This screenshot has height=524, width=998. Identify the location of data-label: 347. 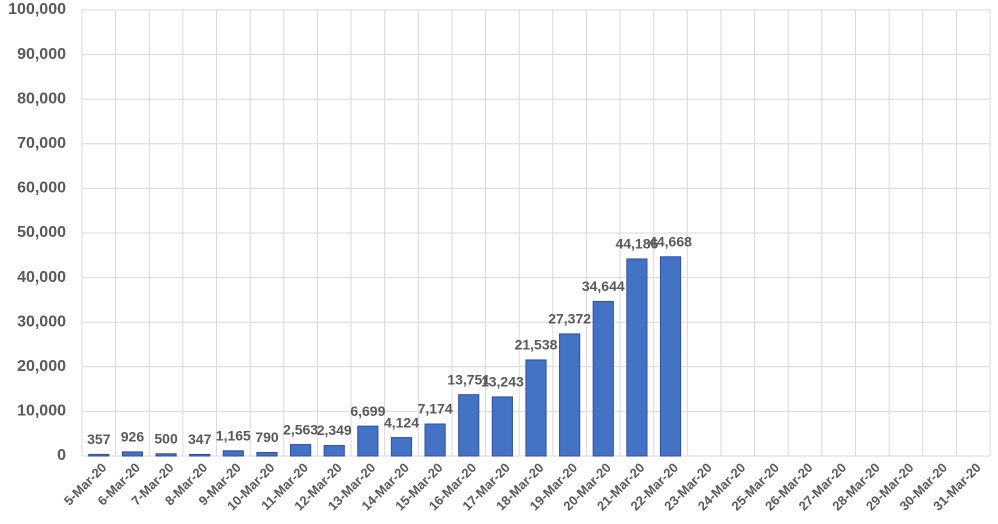
(200, 439).